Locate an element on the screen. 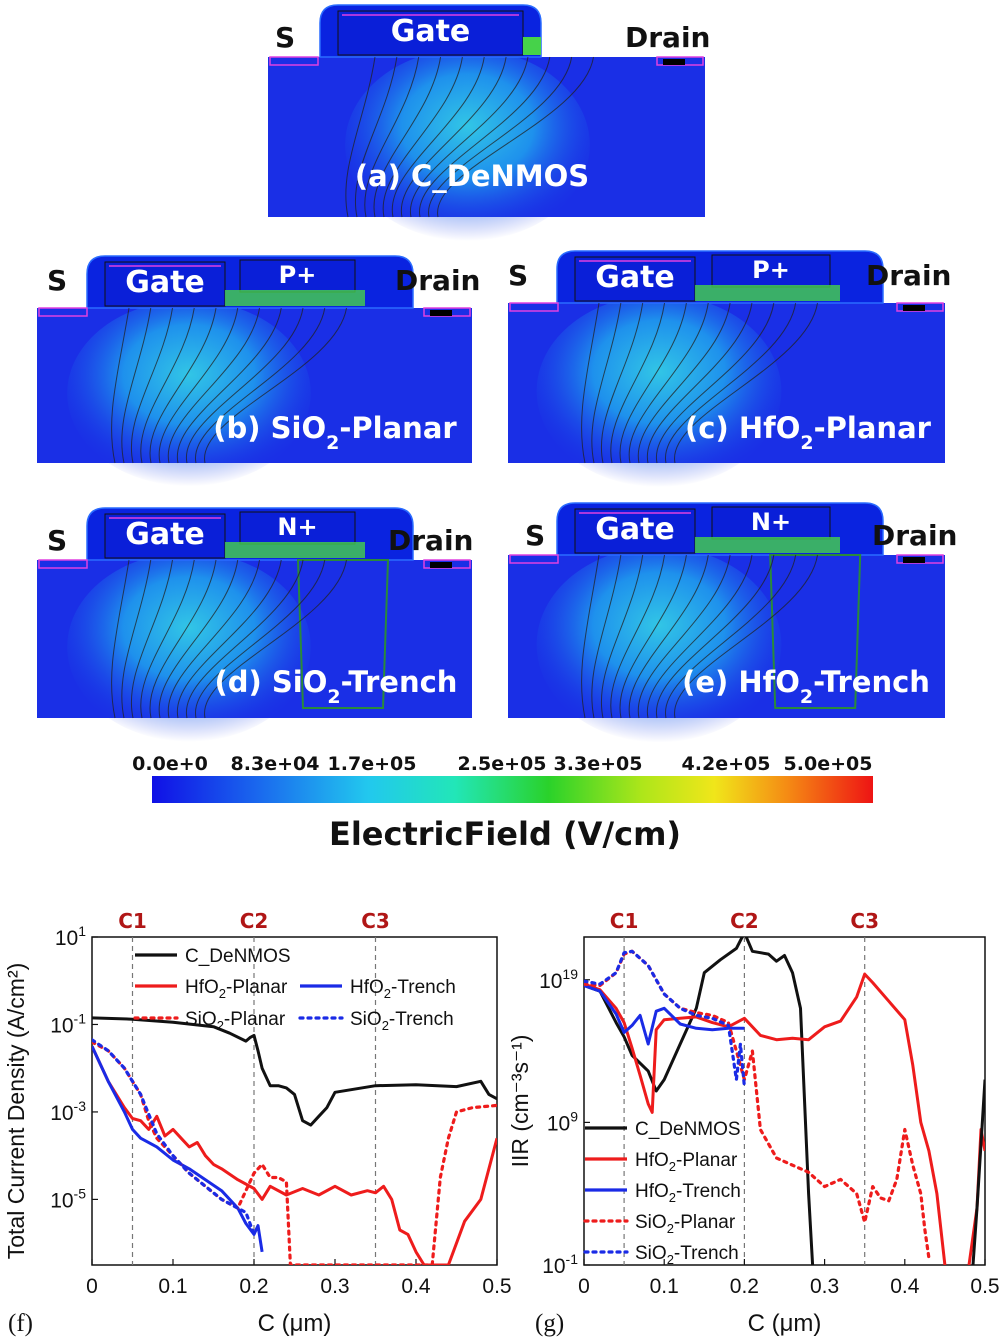 The image size is (1000, 1344). legend-label: C_DeNMOS is located at coordinates (238, 956).